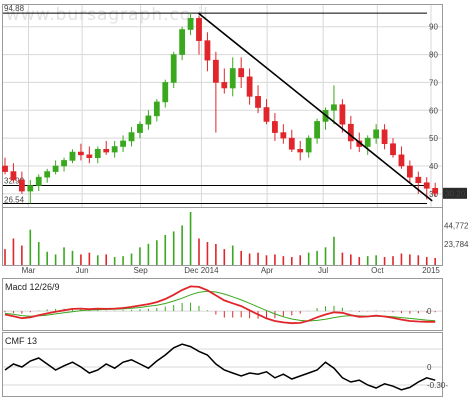 This screenshot has width=469, height=400. I want to click on last-price-badge: 30.20, so click(455, 193).